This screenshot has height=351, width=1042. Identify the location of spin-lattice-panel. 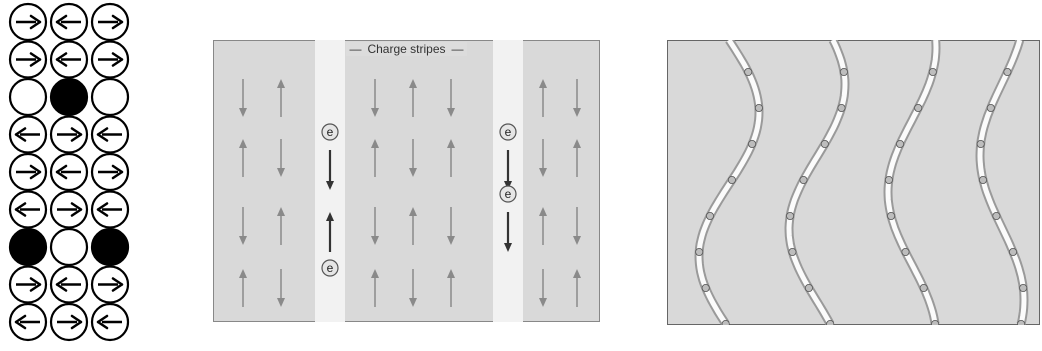
(70, 175).